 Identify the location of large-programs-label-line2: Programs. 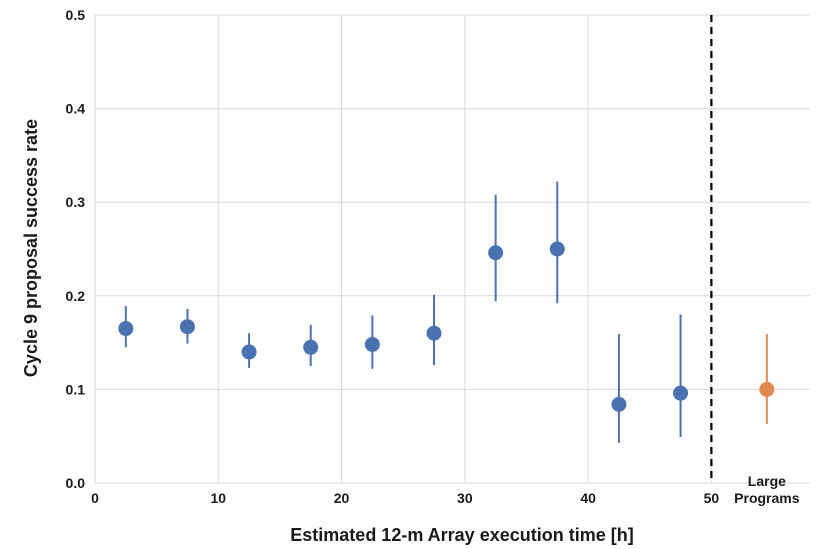
(767, 498).